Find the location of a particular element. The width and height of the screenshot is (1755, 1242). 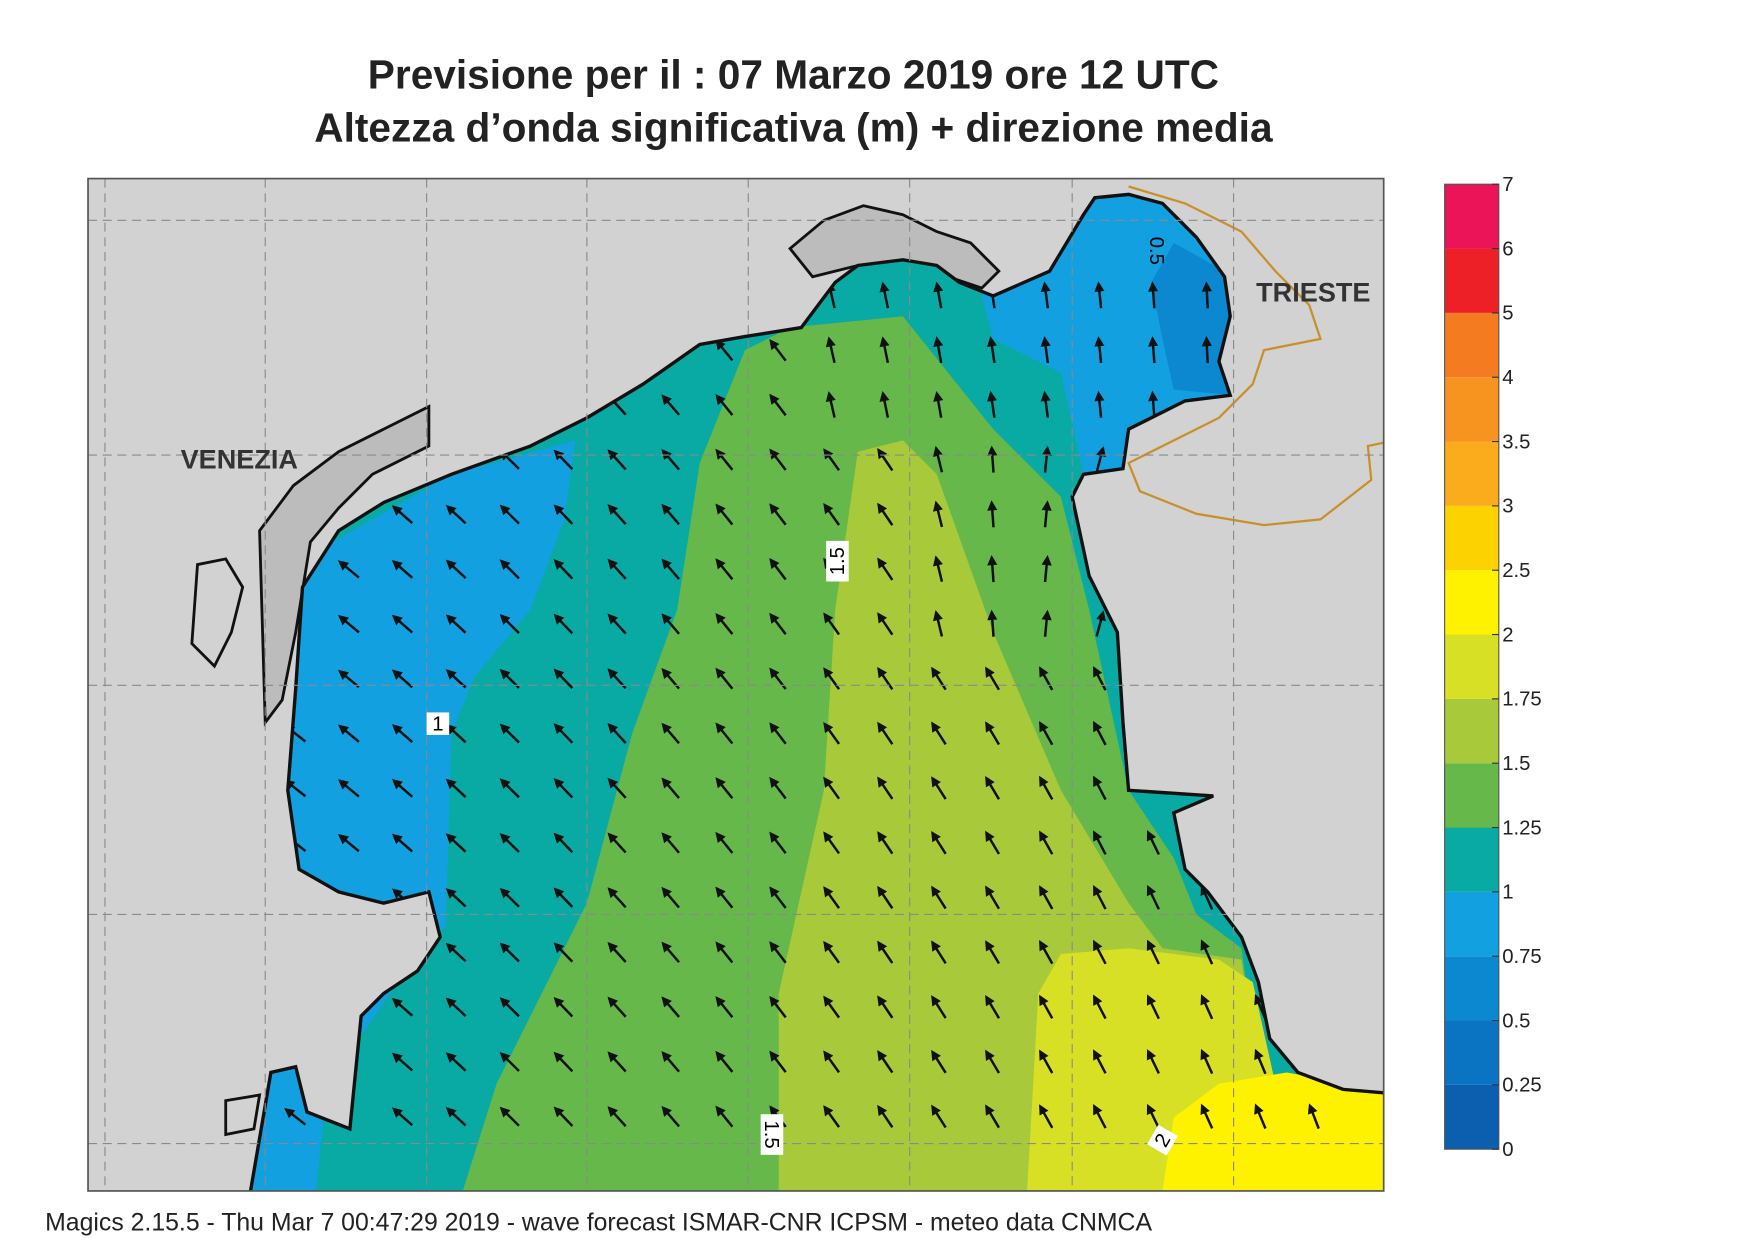

colorbar-label: 4 is located at coordinates (1507, 378).